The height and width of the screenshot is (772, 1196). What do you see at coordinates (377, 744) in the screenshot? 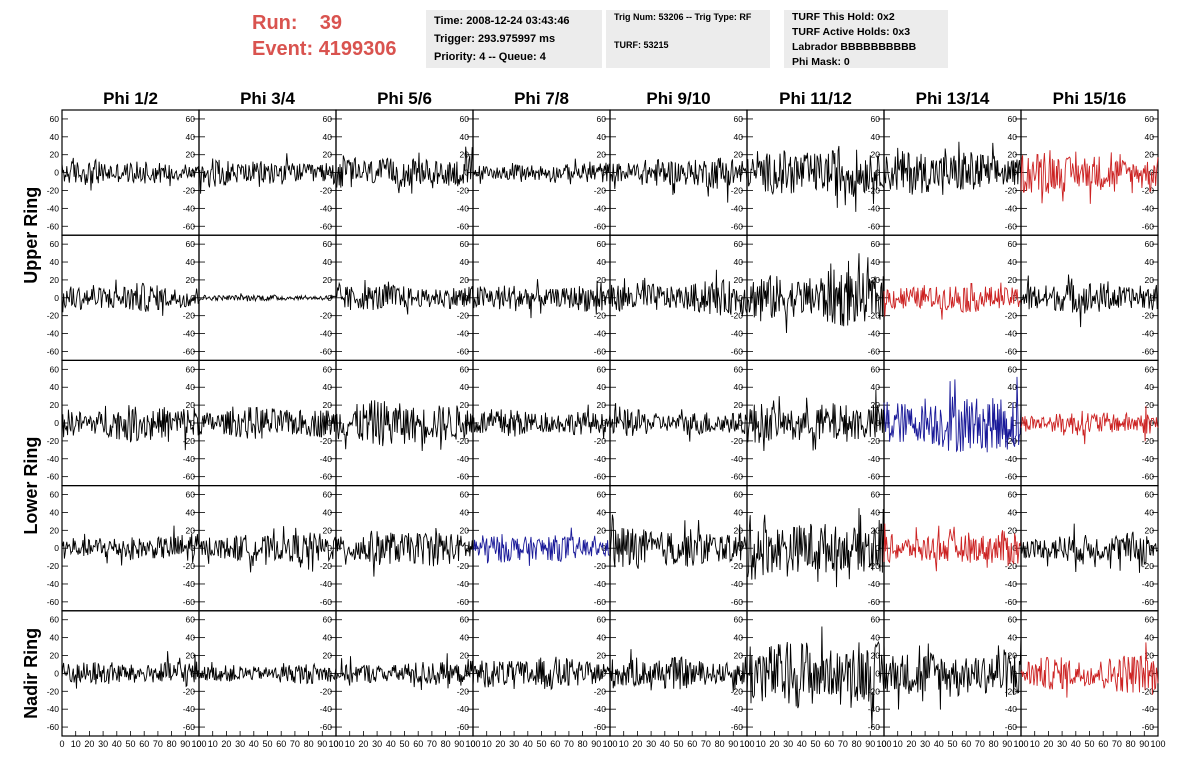
I see `x-tick-label: 30` at bounding box center [377, 744].